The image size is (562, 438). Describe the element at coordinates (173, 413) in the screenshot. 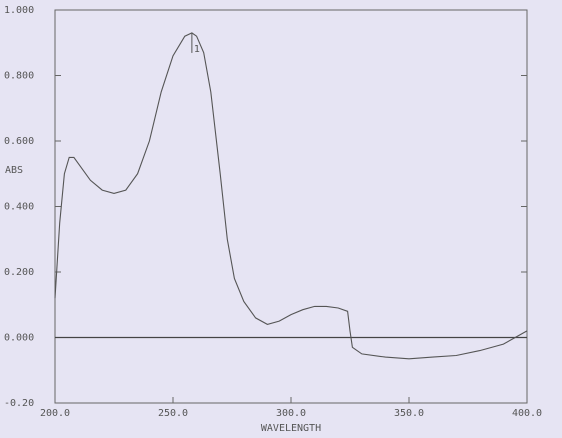

I see `x-tick-label: 250.0` at that location.